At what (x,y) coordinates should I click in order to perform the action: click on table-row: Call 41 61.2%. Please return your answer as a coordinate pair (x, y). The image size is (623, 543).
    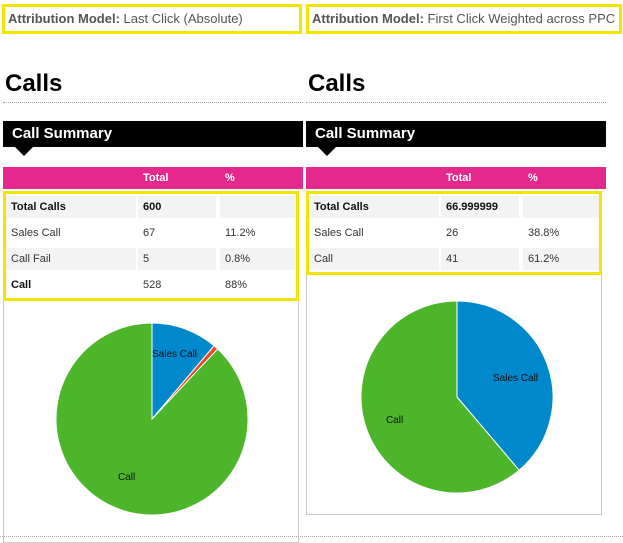
    Looking at the image, I should click on (454, 259).